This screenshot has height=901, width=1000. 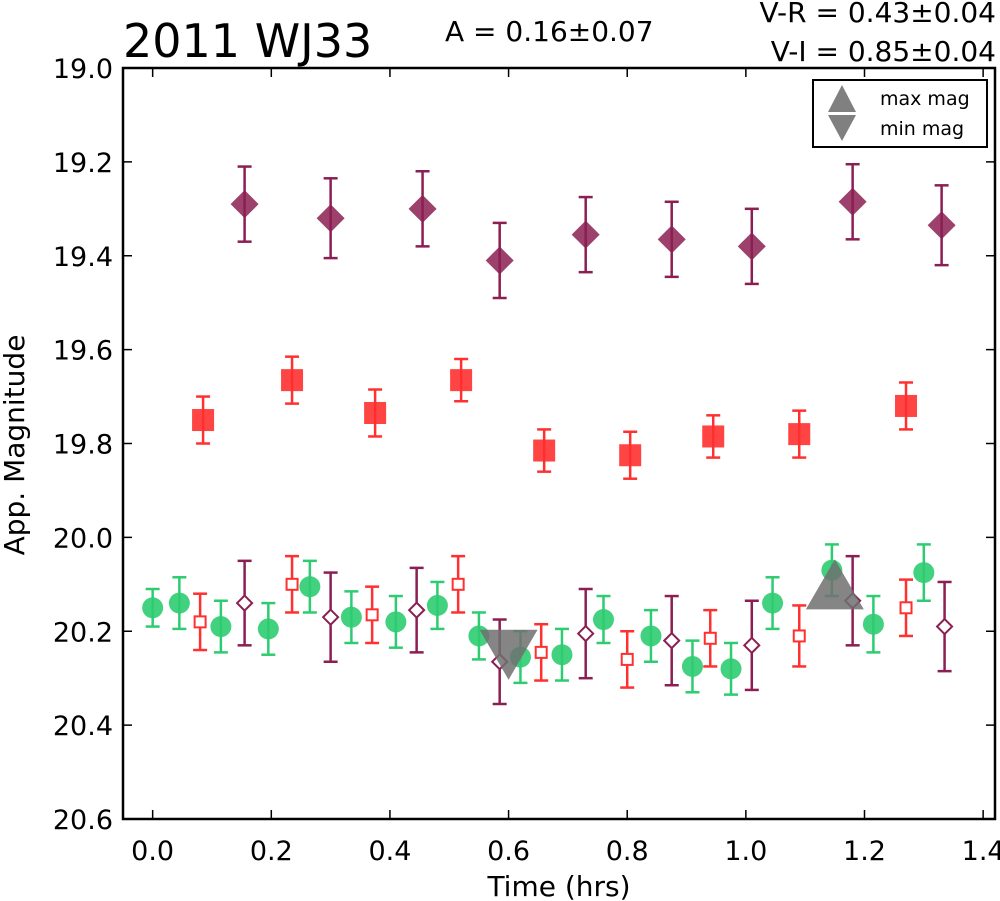 I want to click on legend-max-mag-marker, so click(x=842, y=98).